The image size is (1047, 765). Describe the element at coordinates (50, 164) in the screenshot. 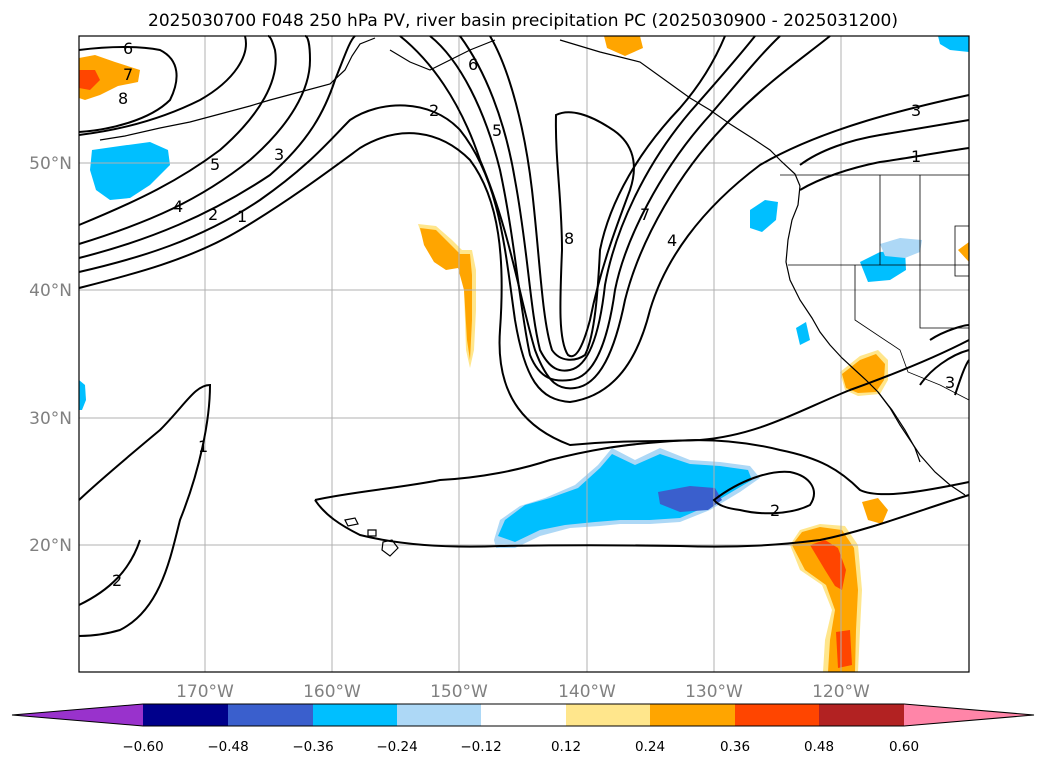

I see `lat-label-50n: 50°N` at that location.